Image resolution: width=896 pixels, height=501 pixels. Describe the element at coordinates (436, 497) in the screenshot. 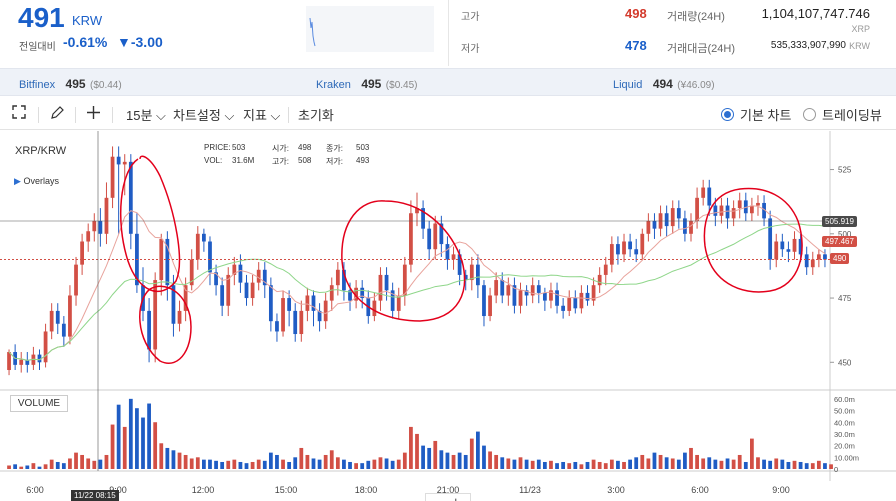

I see `zoom-out-button: −` at that location.